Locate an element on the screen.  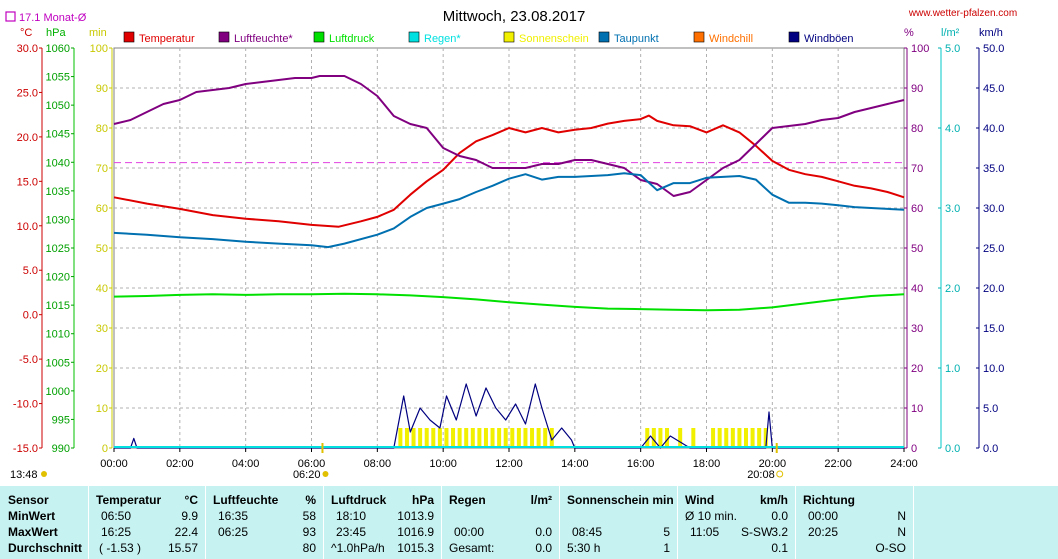
wind-tick-label: 20.0 is located at coordinates (993, 289).